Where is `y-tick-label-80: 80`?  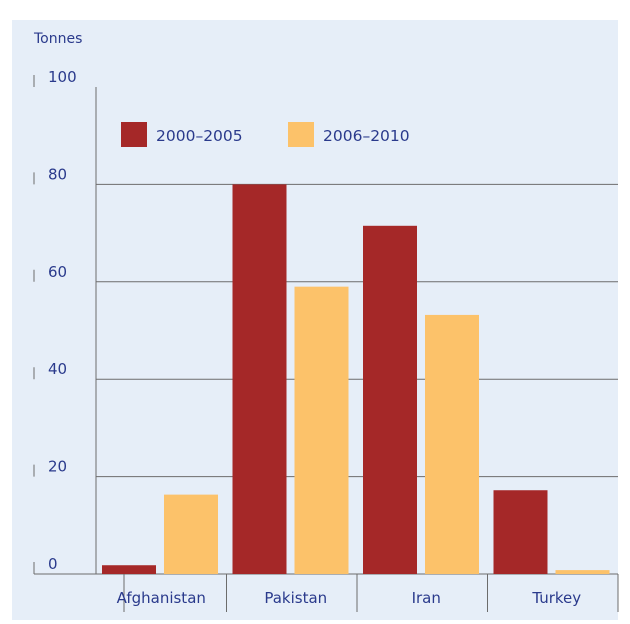 y-tick-label-80: 80 is located at coordinates (57, 174).